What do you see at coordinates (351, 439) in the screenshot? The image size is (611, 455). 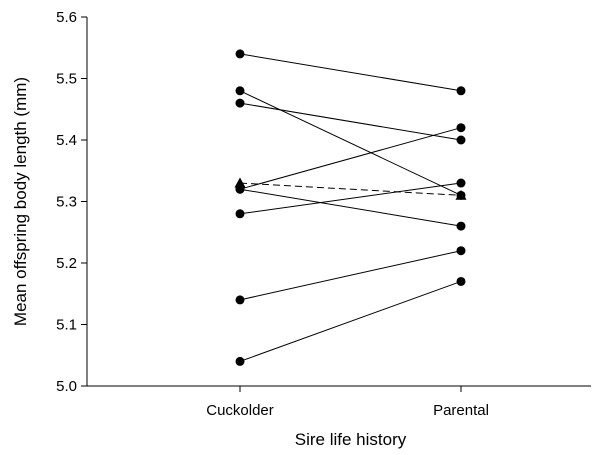 I see `x-axis-title: Sire life history` at bounding box center [351, 439].